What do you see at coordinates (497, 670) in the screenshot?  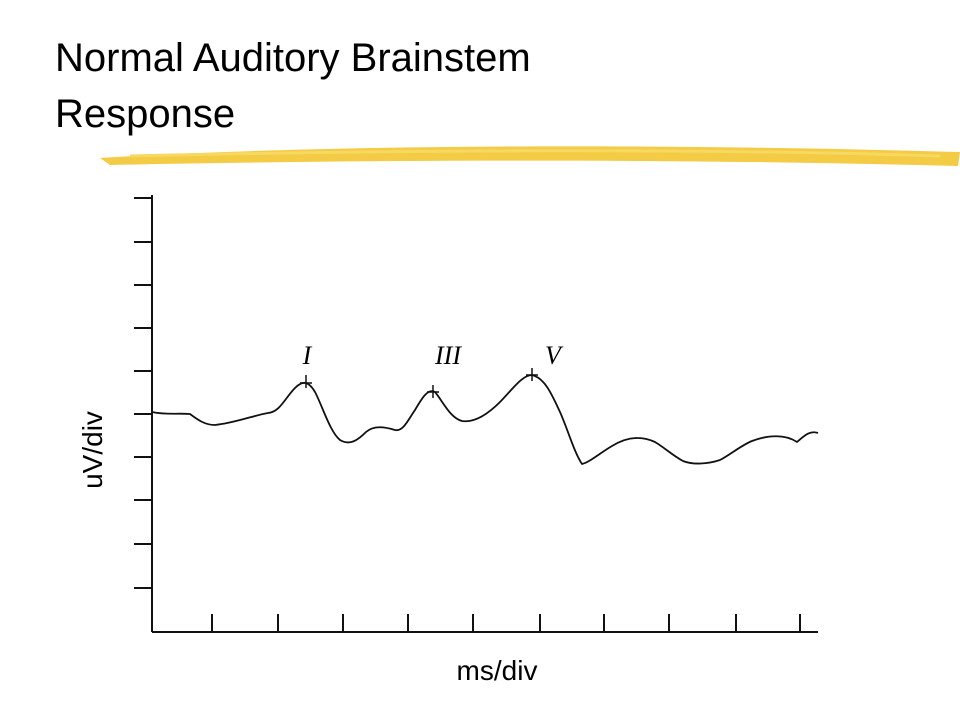 I see `x-axis-label: ms/div` at bounding box center [497, 670].